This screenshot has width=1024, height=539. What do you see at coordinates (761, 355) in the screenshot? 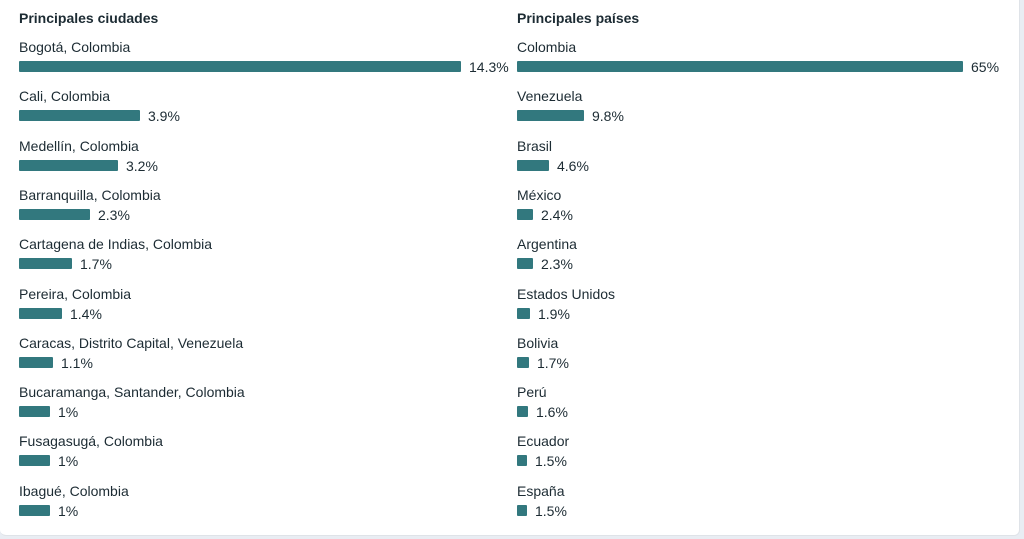
I see `country-row: Bolivia 1.7%` at bounding box center [761, 355].